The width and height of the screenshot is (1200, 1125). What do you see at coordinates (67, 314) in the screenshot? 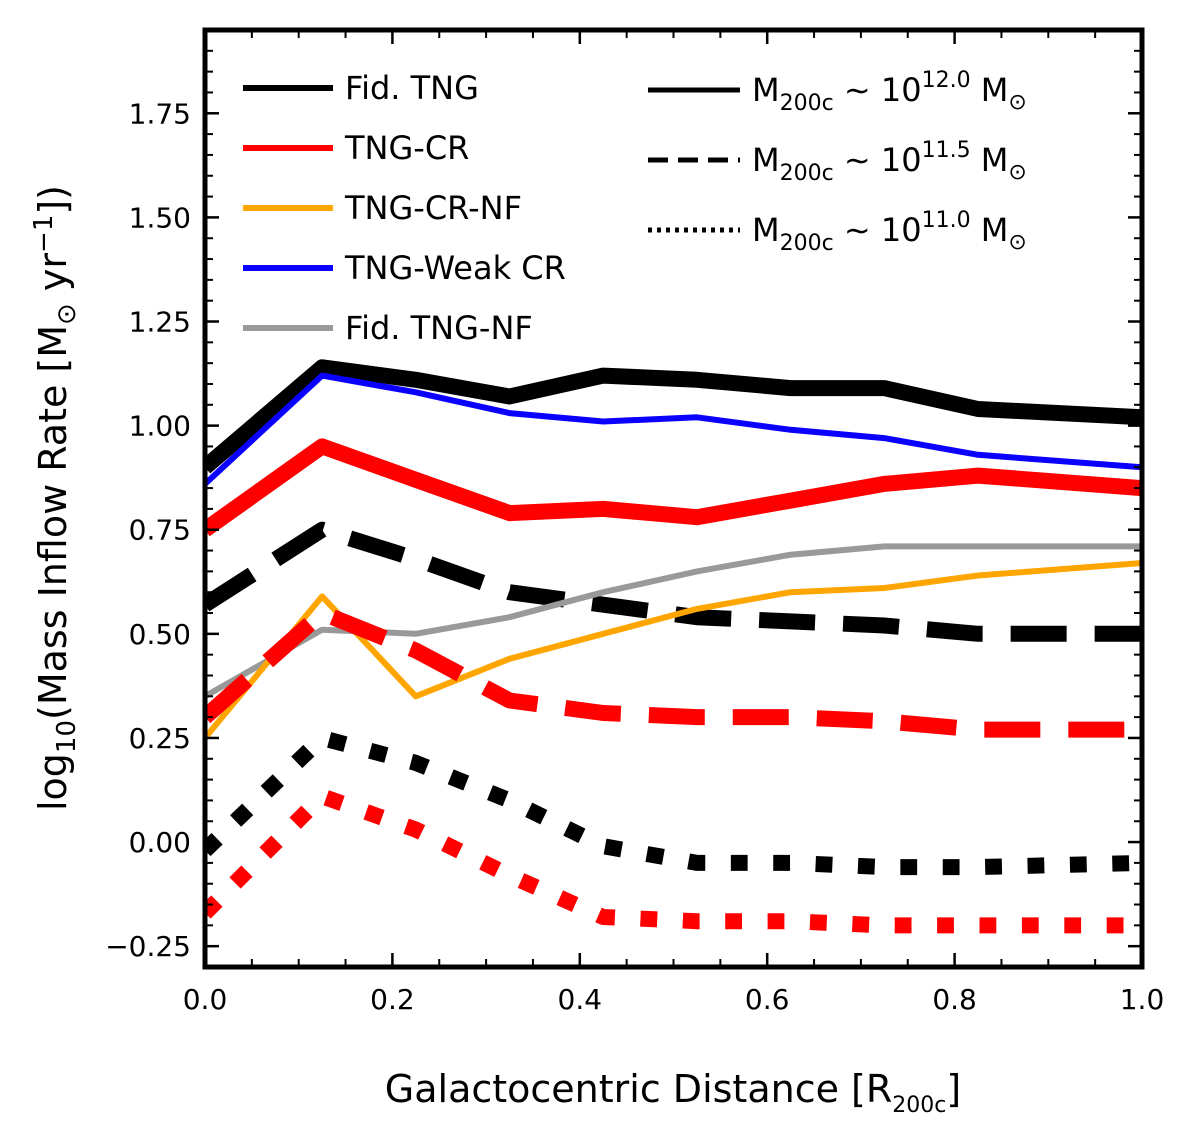
I see `y-axis-label-sun: ⊙` at bounding box center [67, 314].